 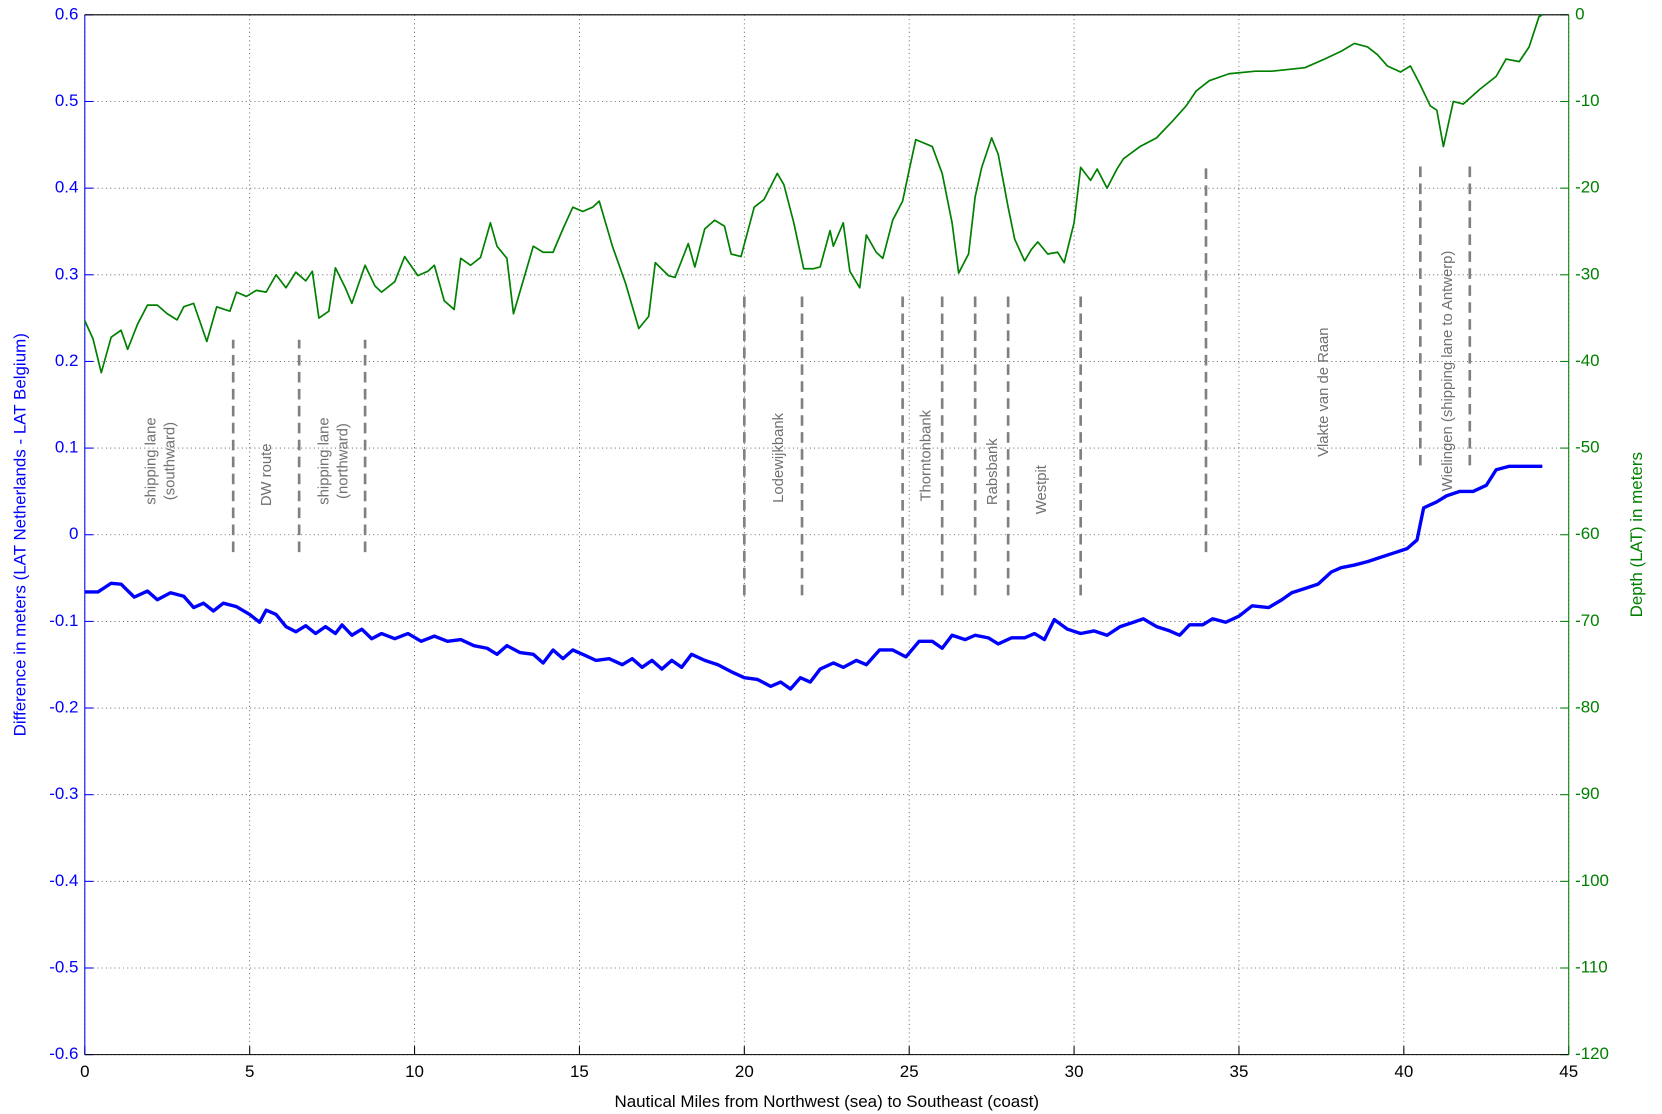 What do you see at coordinates (1587, 187) in the screenshot?
I see `y2-tick-label: -20` at bounding box center [1587, 187].